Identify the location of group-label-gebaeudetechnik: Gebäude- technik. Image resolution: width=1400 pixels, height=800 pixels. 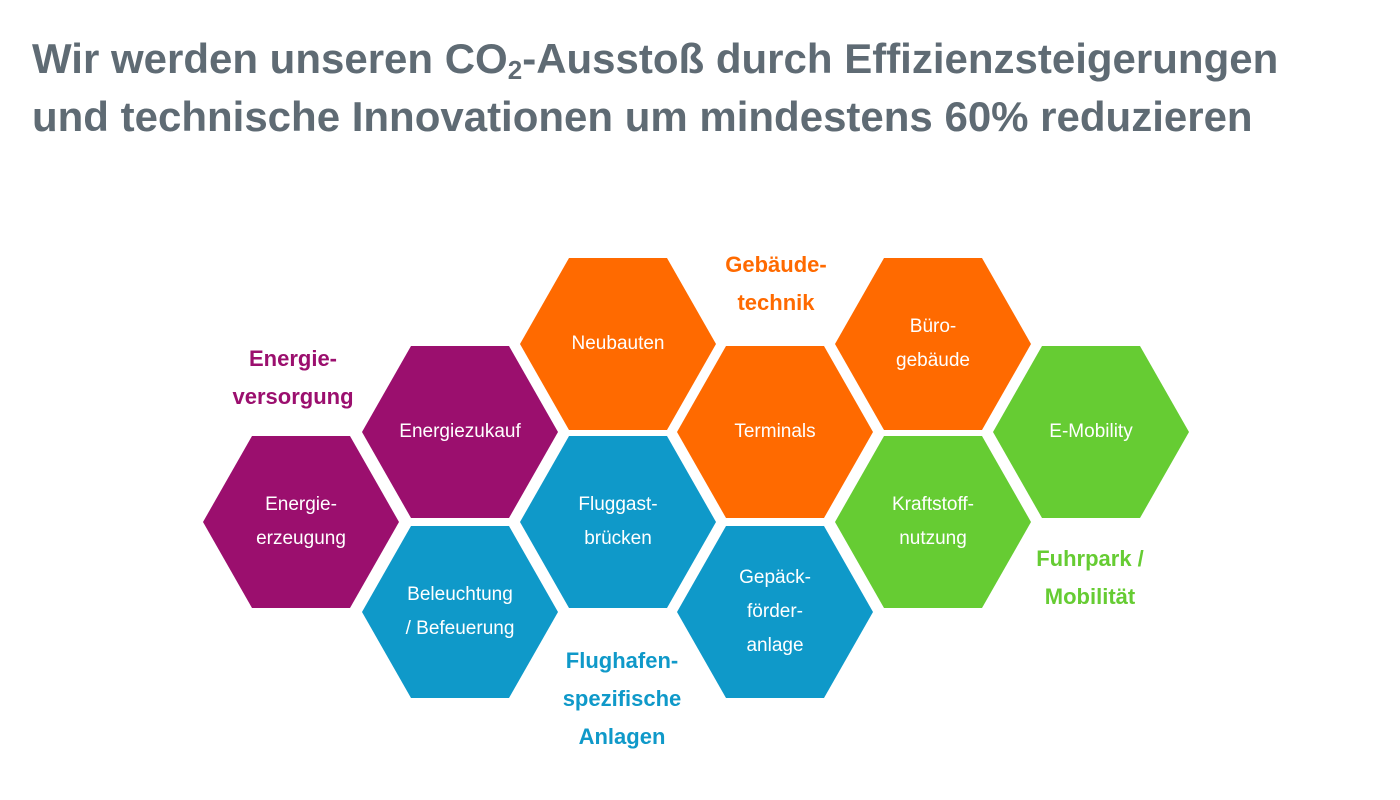
(776, 283).